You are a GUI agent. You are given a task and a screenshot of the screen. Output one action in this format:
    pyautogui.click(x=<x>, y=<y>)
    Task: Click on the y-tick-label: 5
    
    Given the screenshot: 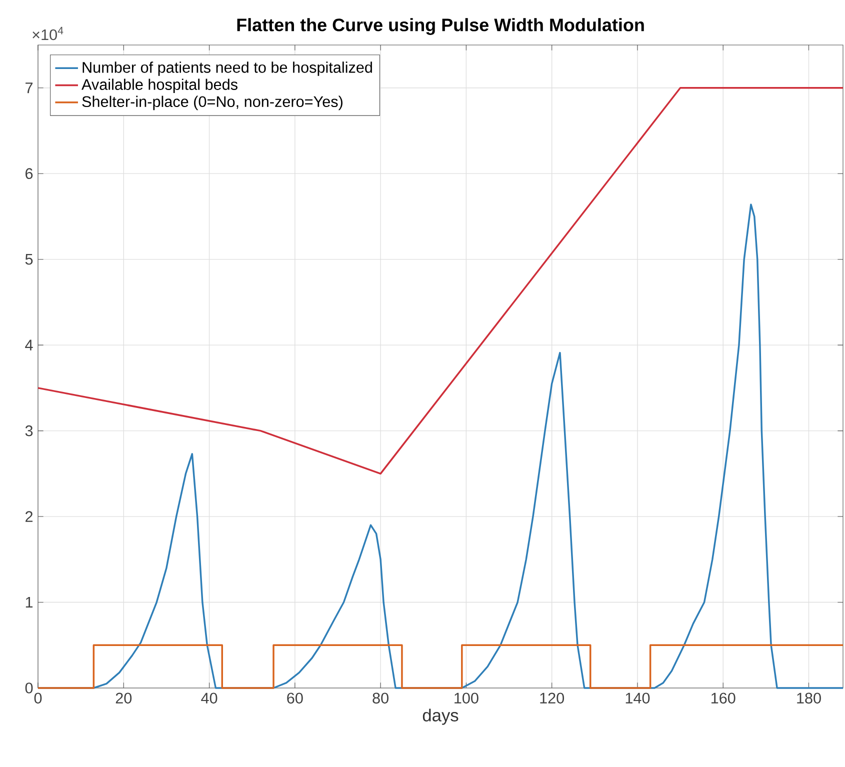 What is the action you would take?
    pyautogui.click(x=29, y=259)
    